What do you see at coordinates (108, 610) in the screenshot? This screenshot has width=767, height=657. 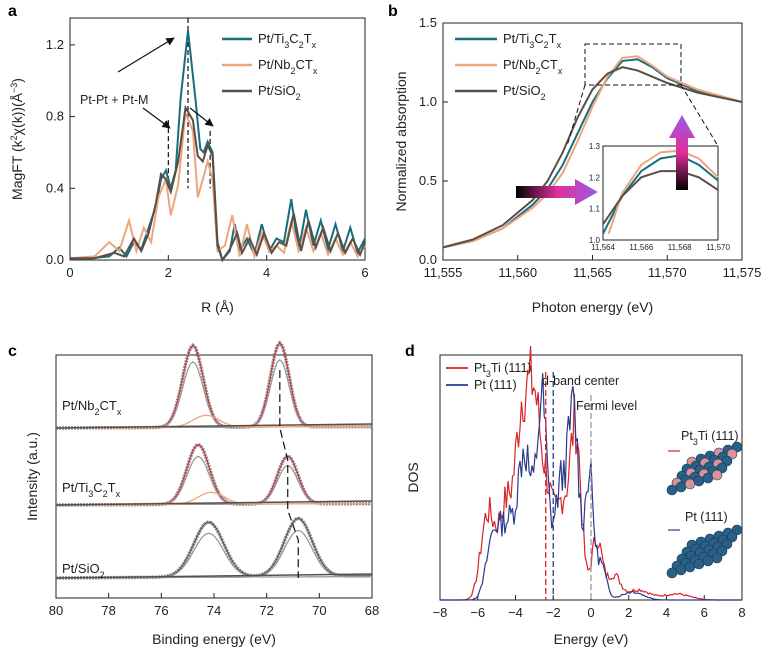 I see `panel-c-xtick-label: 78` at bounding box center [108, 610].